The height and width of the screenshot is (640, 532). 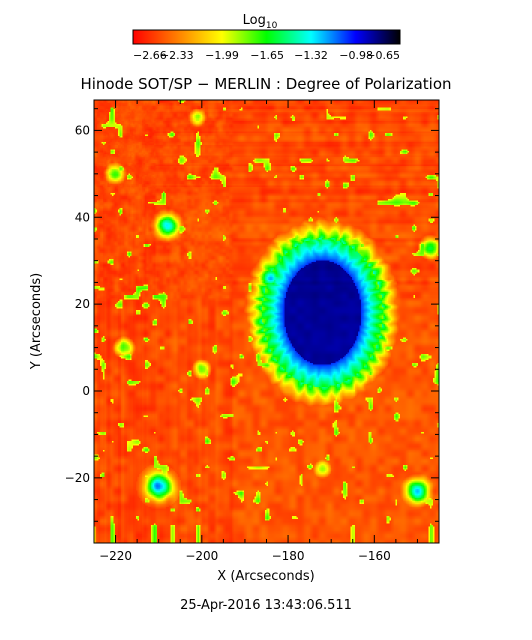 I want to click on y-tick-label: 20, so click(x=82, y=304).